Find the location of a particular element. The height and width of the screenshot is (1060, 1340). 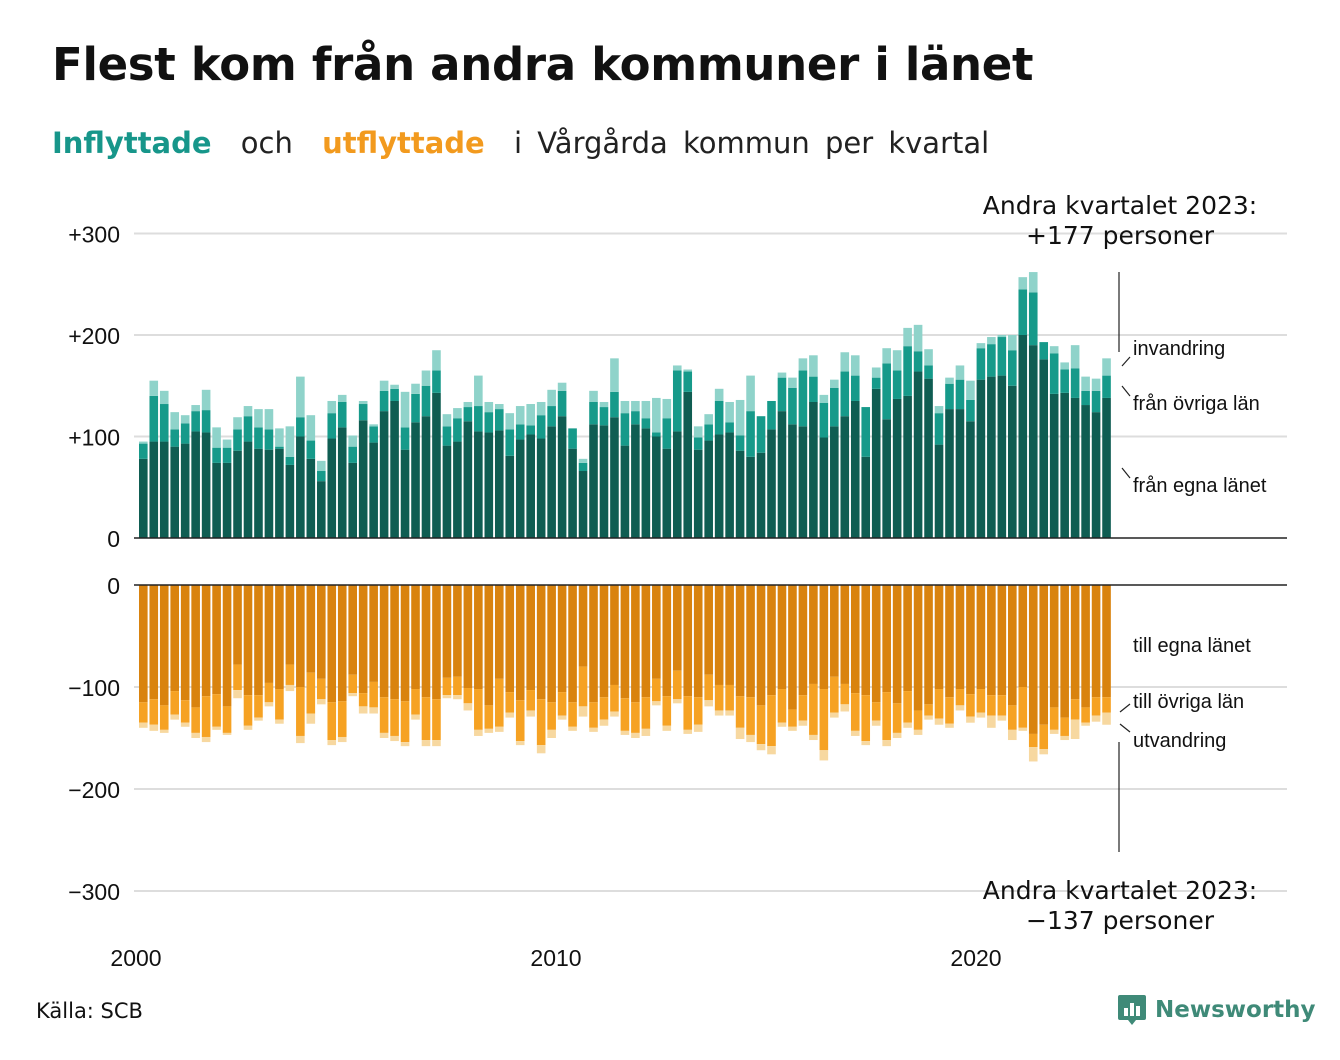

x-tick-label: 2000 is located at coordinates (135, 958).